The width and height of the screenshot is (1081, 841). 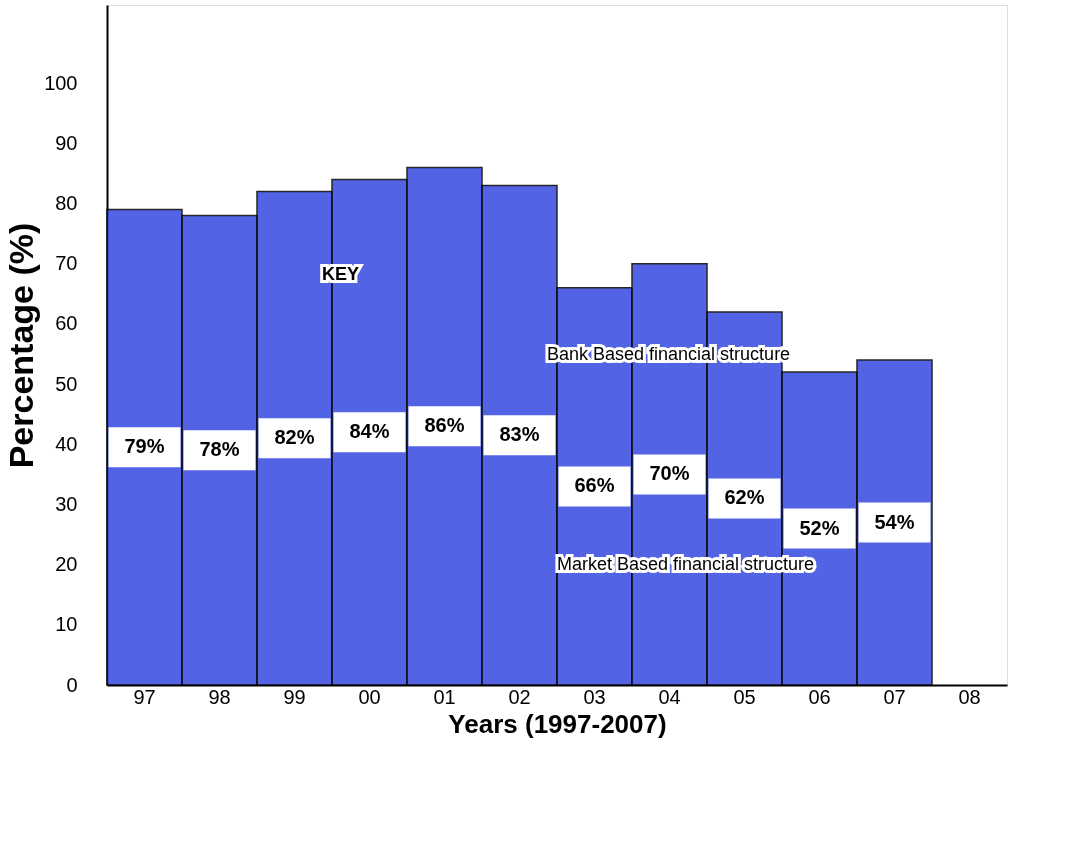 I want to click on data-label: 78%, so click(x=219, y=449).